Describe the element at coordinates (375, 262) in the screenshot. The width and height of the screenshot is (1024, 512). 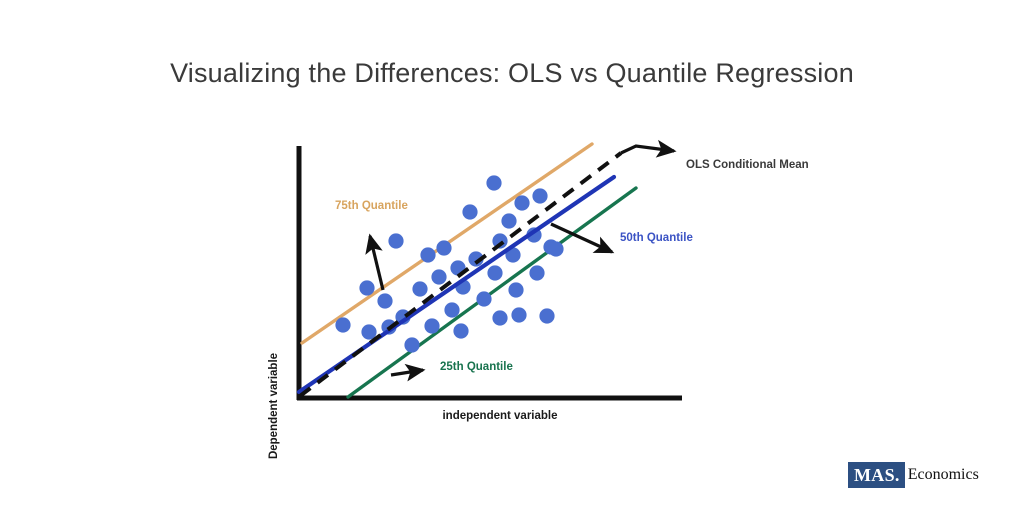
I see `arrow-to-75th-quantile` at that location.